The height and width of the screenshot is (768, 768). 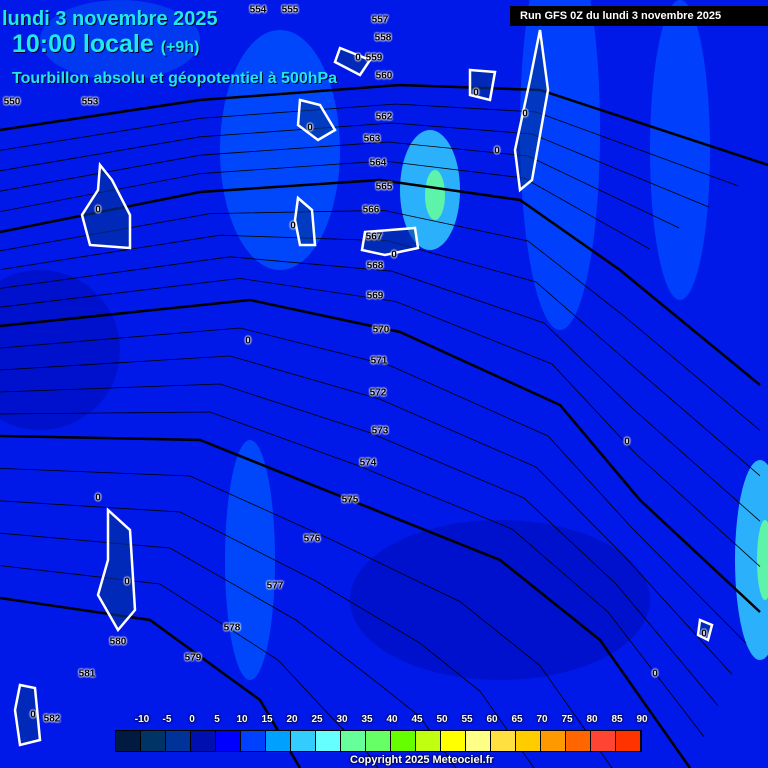 I want to click on contour-label: 565, so click(x=384, y=187).